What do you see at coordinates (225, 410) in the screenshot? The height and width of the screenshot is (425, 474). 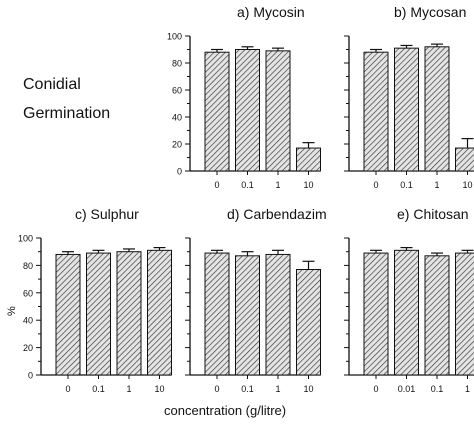 I see `x-axis-label: concentration (g/litre)` at bounding box center [225, 410].